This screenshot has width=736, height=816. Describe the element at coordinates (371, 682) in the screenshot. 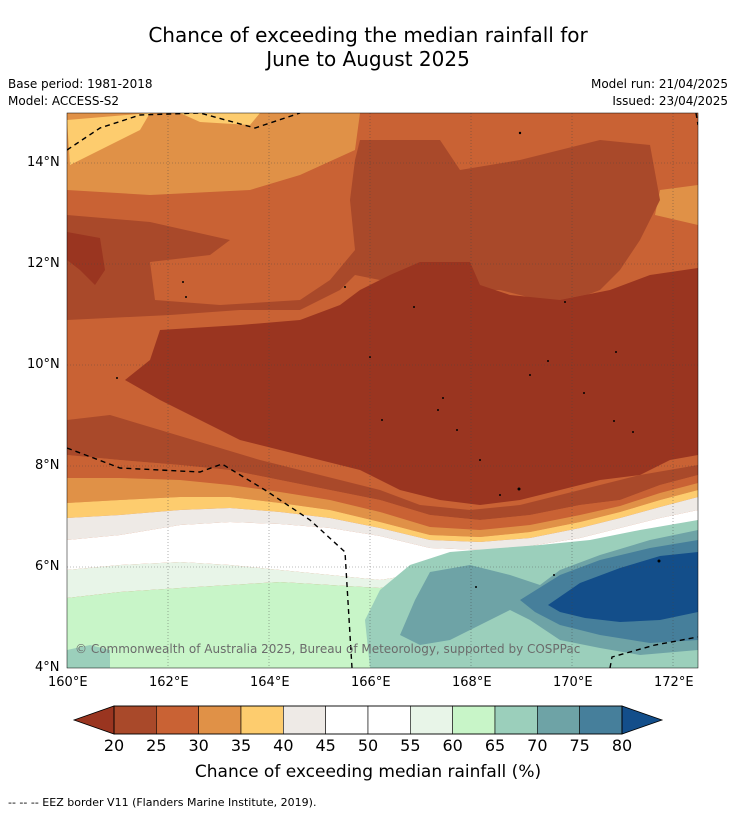

I see `lon-label-166e: 166°E` at that location.